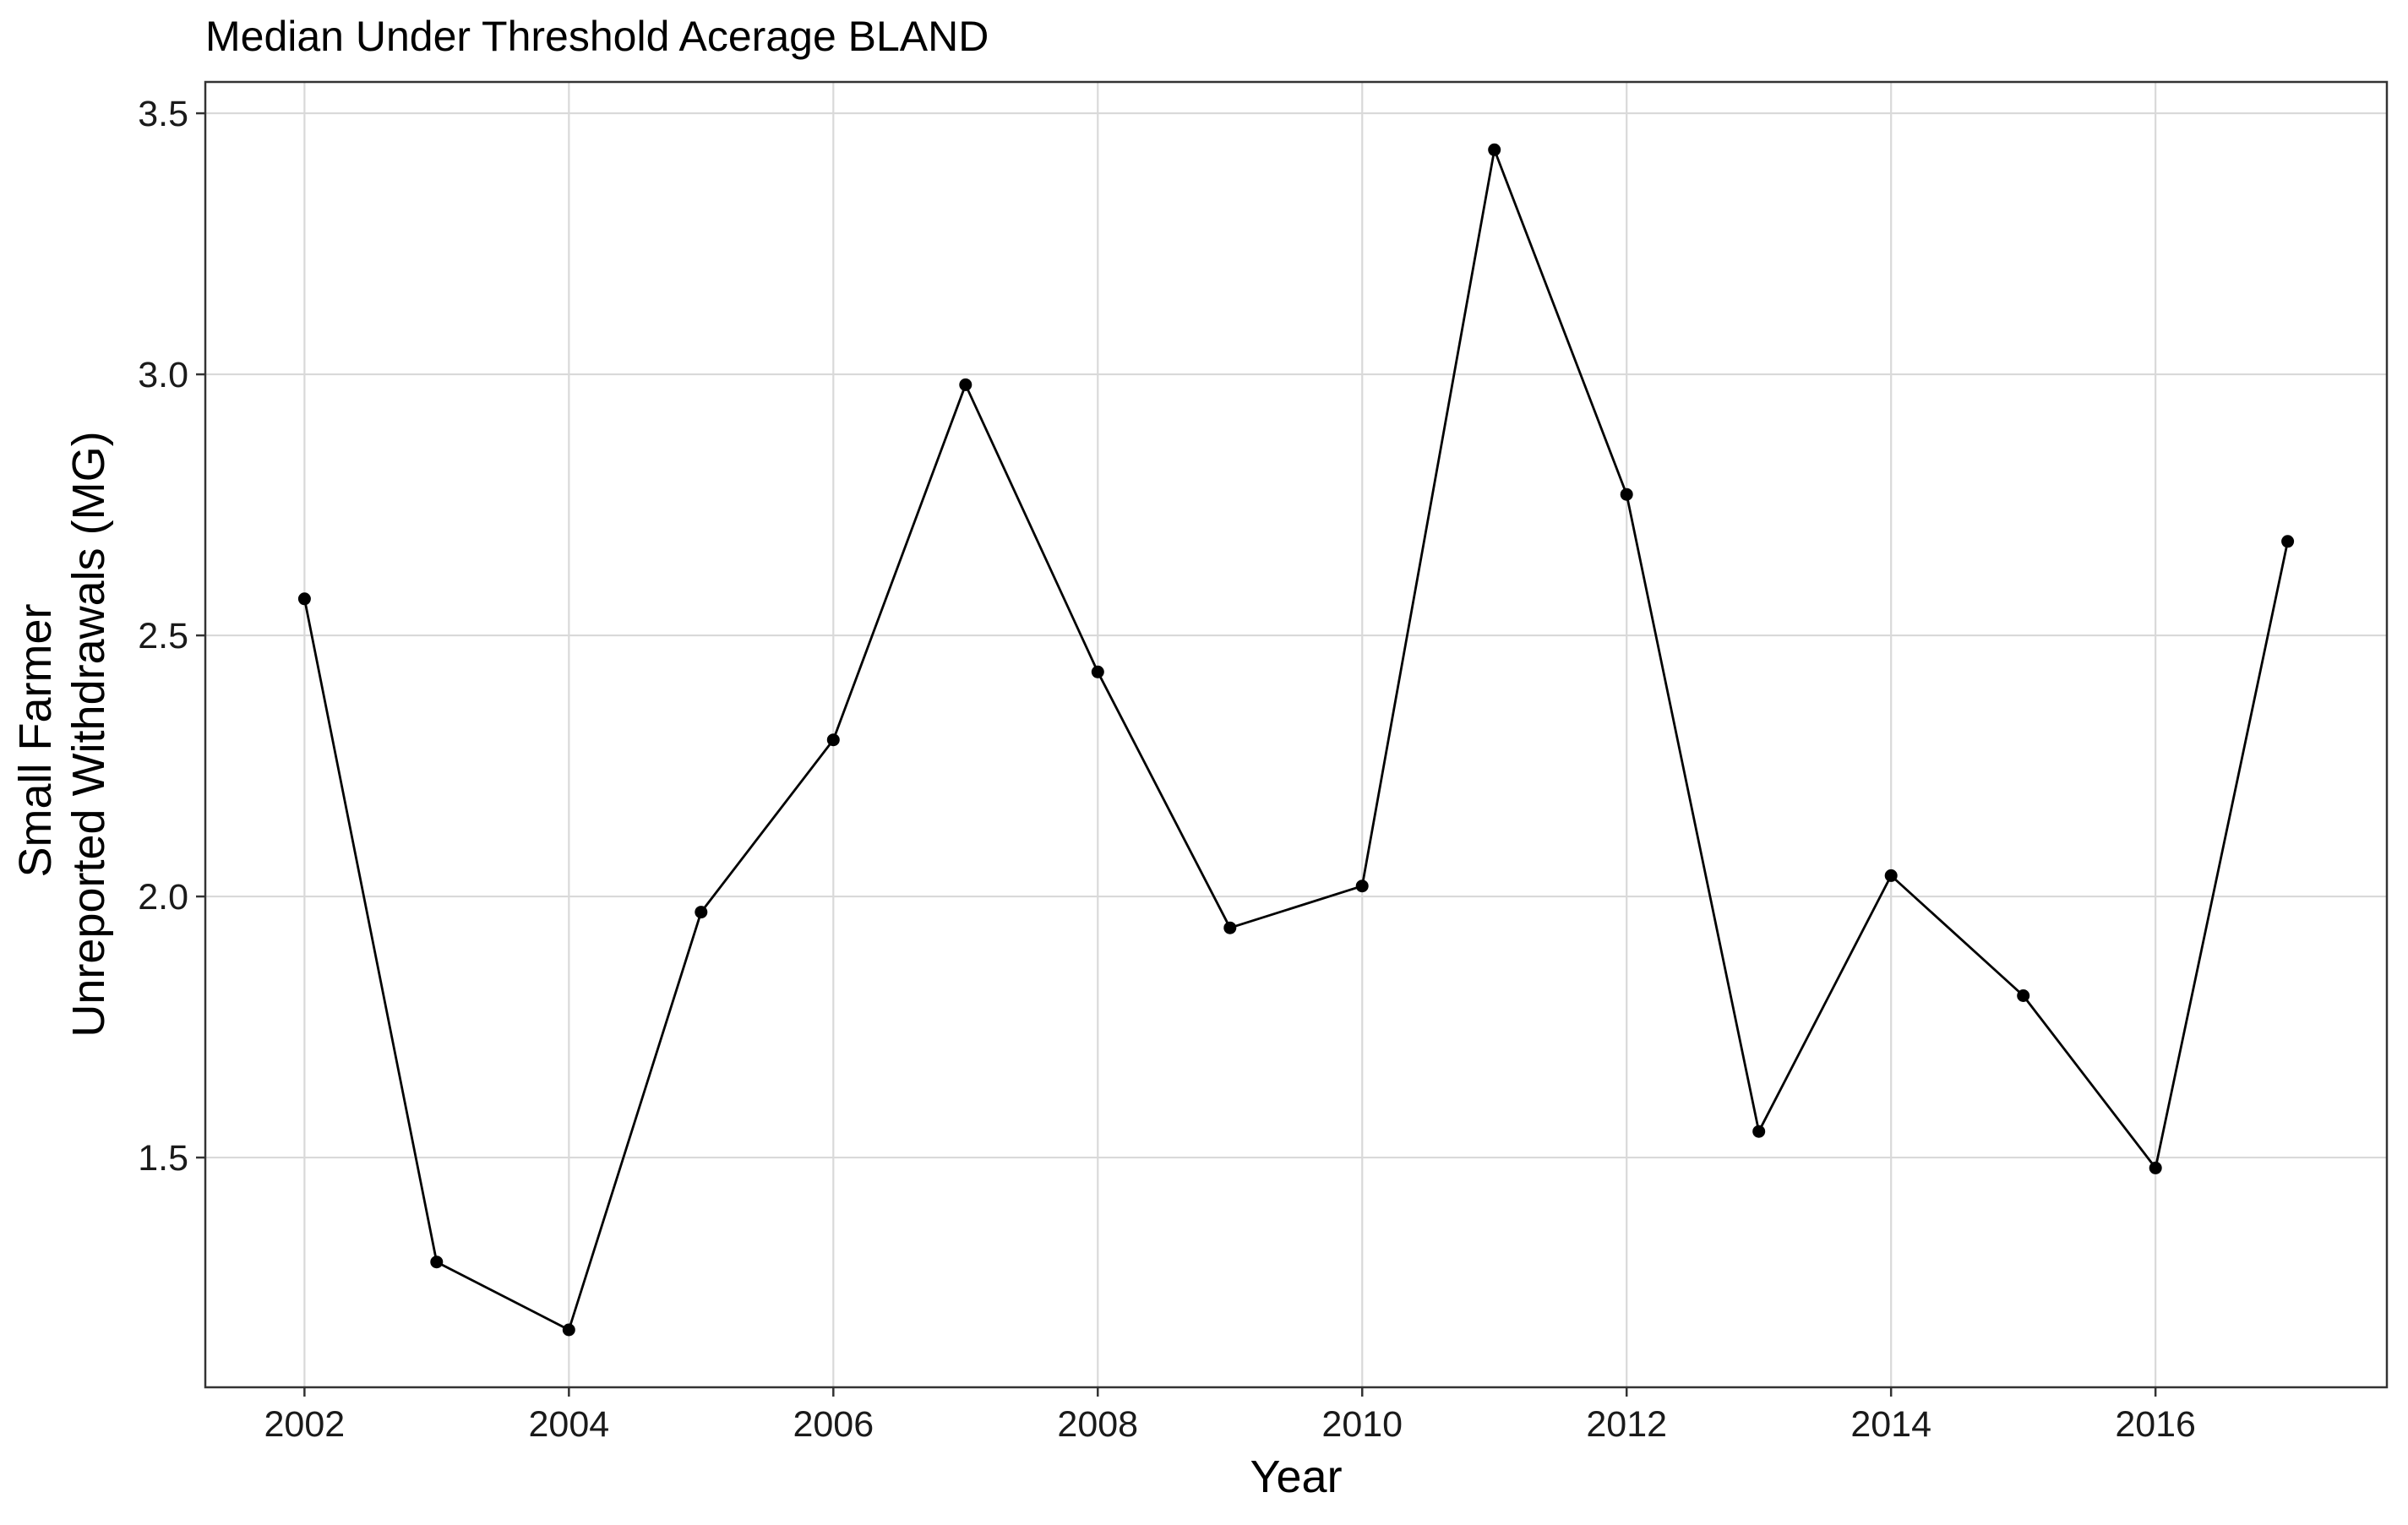 The image size is (2408, 1525). Describe the element at coordinates (1097, 1424) in the screenshot. I see `x-tick-label: 2008` at that location.